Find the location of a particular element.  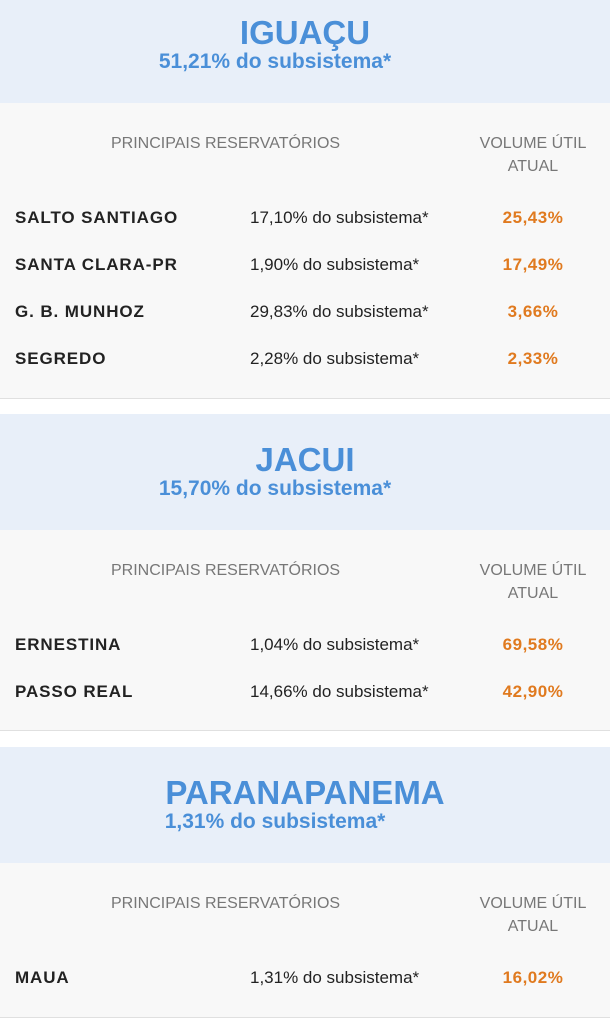

reservoir-name: MAUA is located at coordinates (42, 977).